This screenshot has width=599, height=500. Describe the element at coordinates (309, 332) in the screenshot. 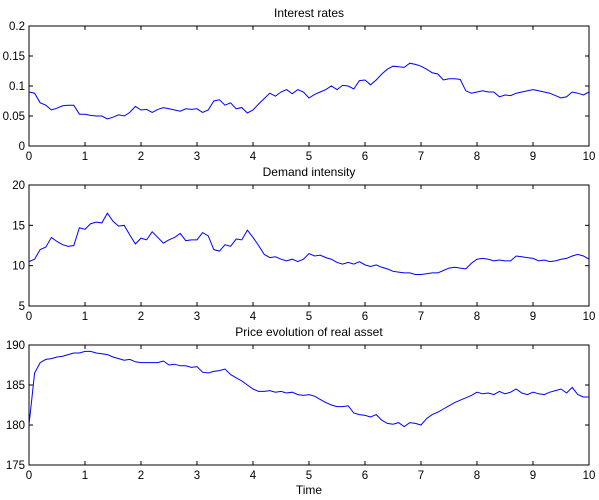

I see `chart-title: Price evolution of real asset` at that location.